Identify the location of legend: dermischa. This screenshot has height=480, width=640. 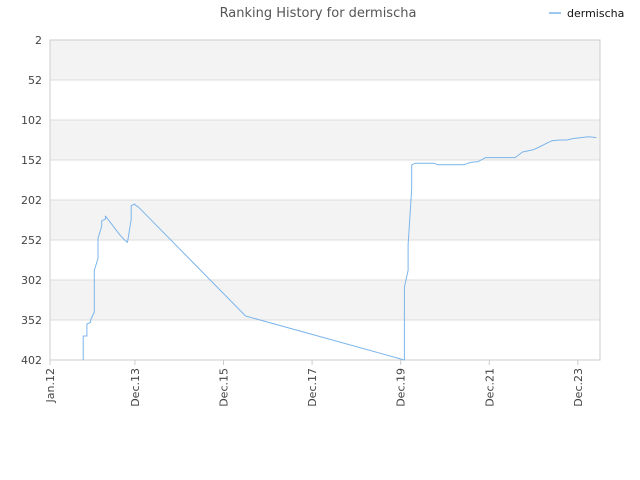
(586, 13).